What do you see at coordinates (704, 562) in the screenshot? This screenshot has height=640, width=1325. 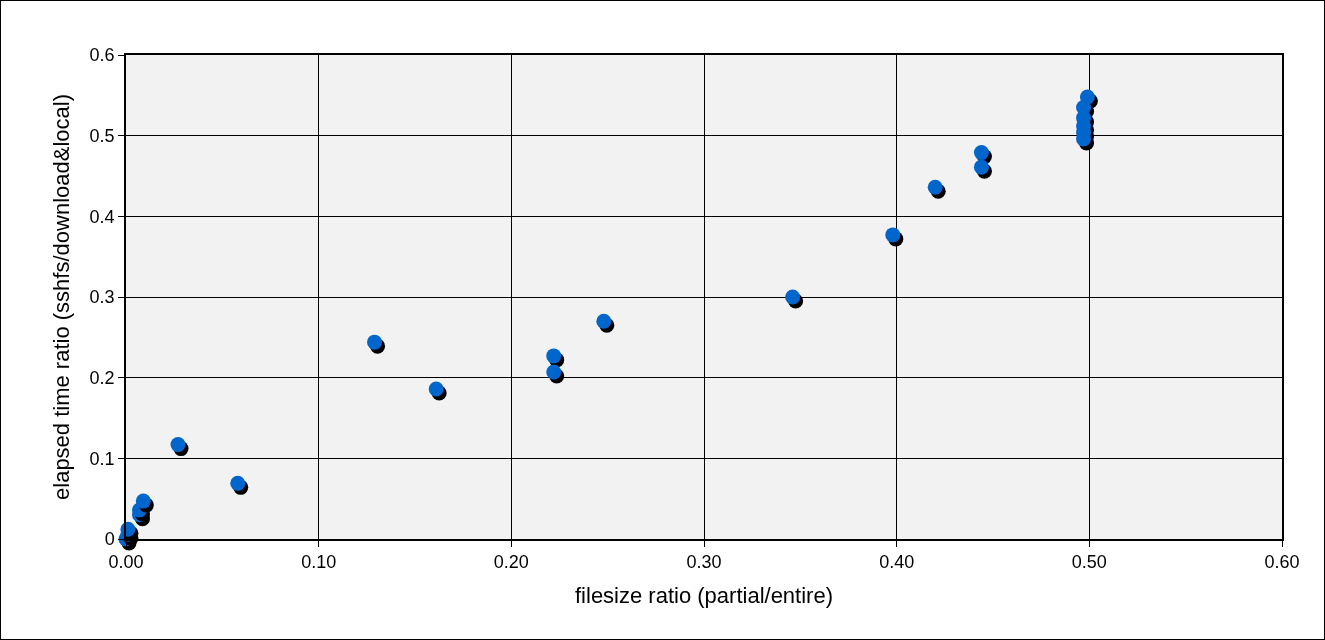 I see `x-tick-label: 0.30` at bounding box center [704, 562].